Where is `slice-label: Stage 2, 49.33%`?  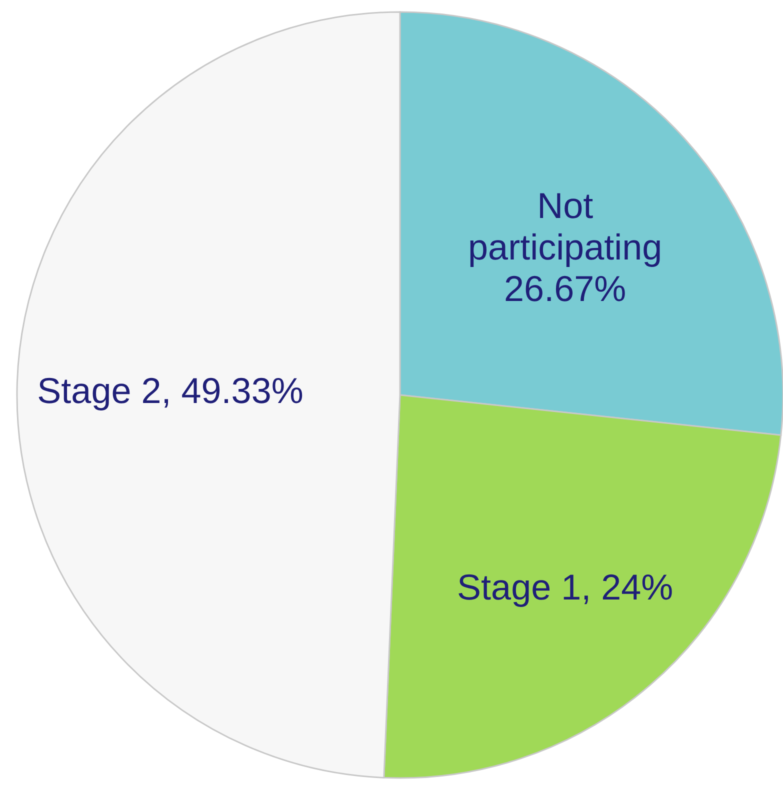 slice-label: Stage 2, 49.33% is located at coordinates (170, 390).